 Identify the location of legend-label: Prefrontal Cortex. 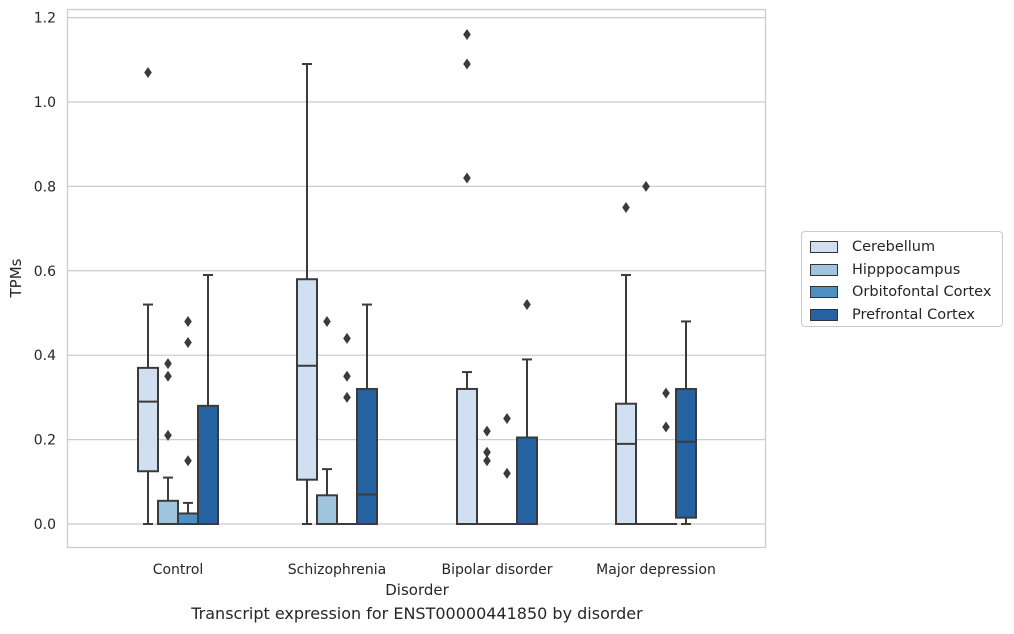
(913, 314).